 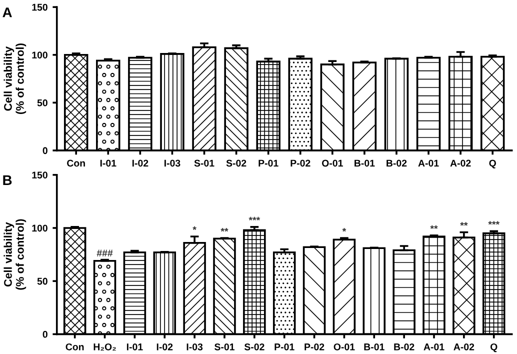 What do you see at coordinates (104, 253) in the screenshot?
I see `annotation: ###` at bounding box center [104, 253].